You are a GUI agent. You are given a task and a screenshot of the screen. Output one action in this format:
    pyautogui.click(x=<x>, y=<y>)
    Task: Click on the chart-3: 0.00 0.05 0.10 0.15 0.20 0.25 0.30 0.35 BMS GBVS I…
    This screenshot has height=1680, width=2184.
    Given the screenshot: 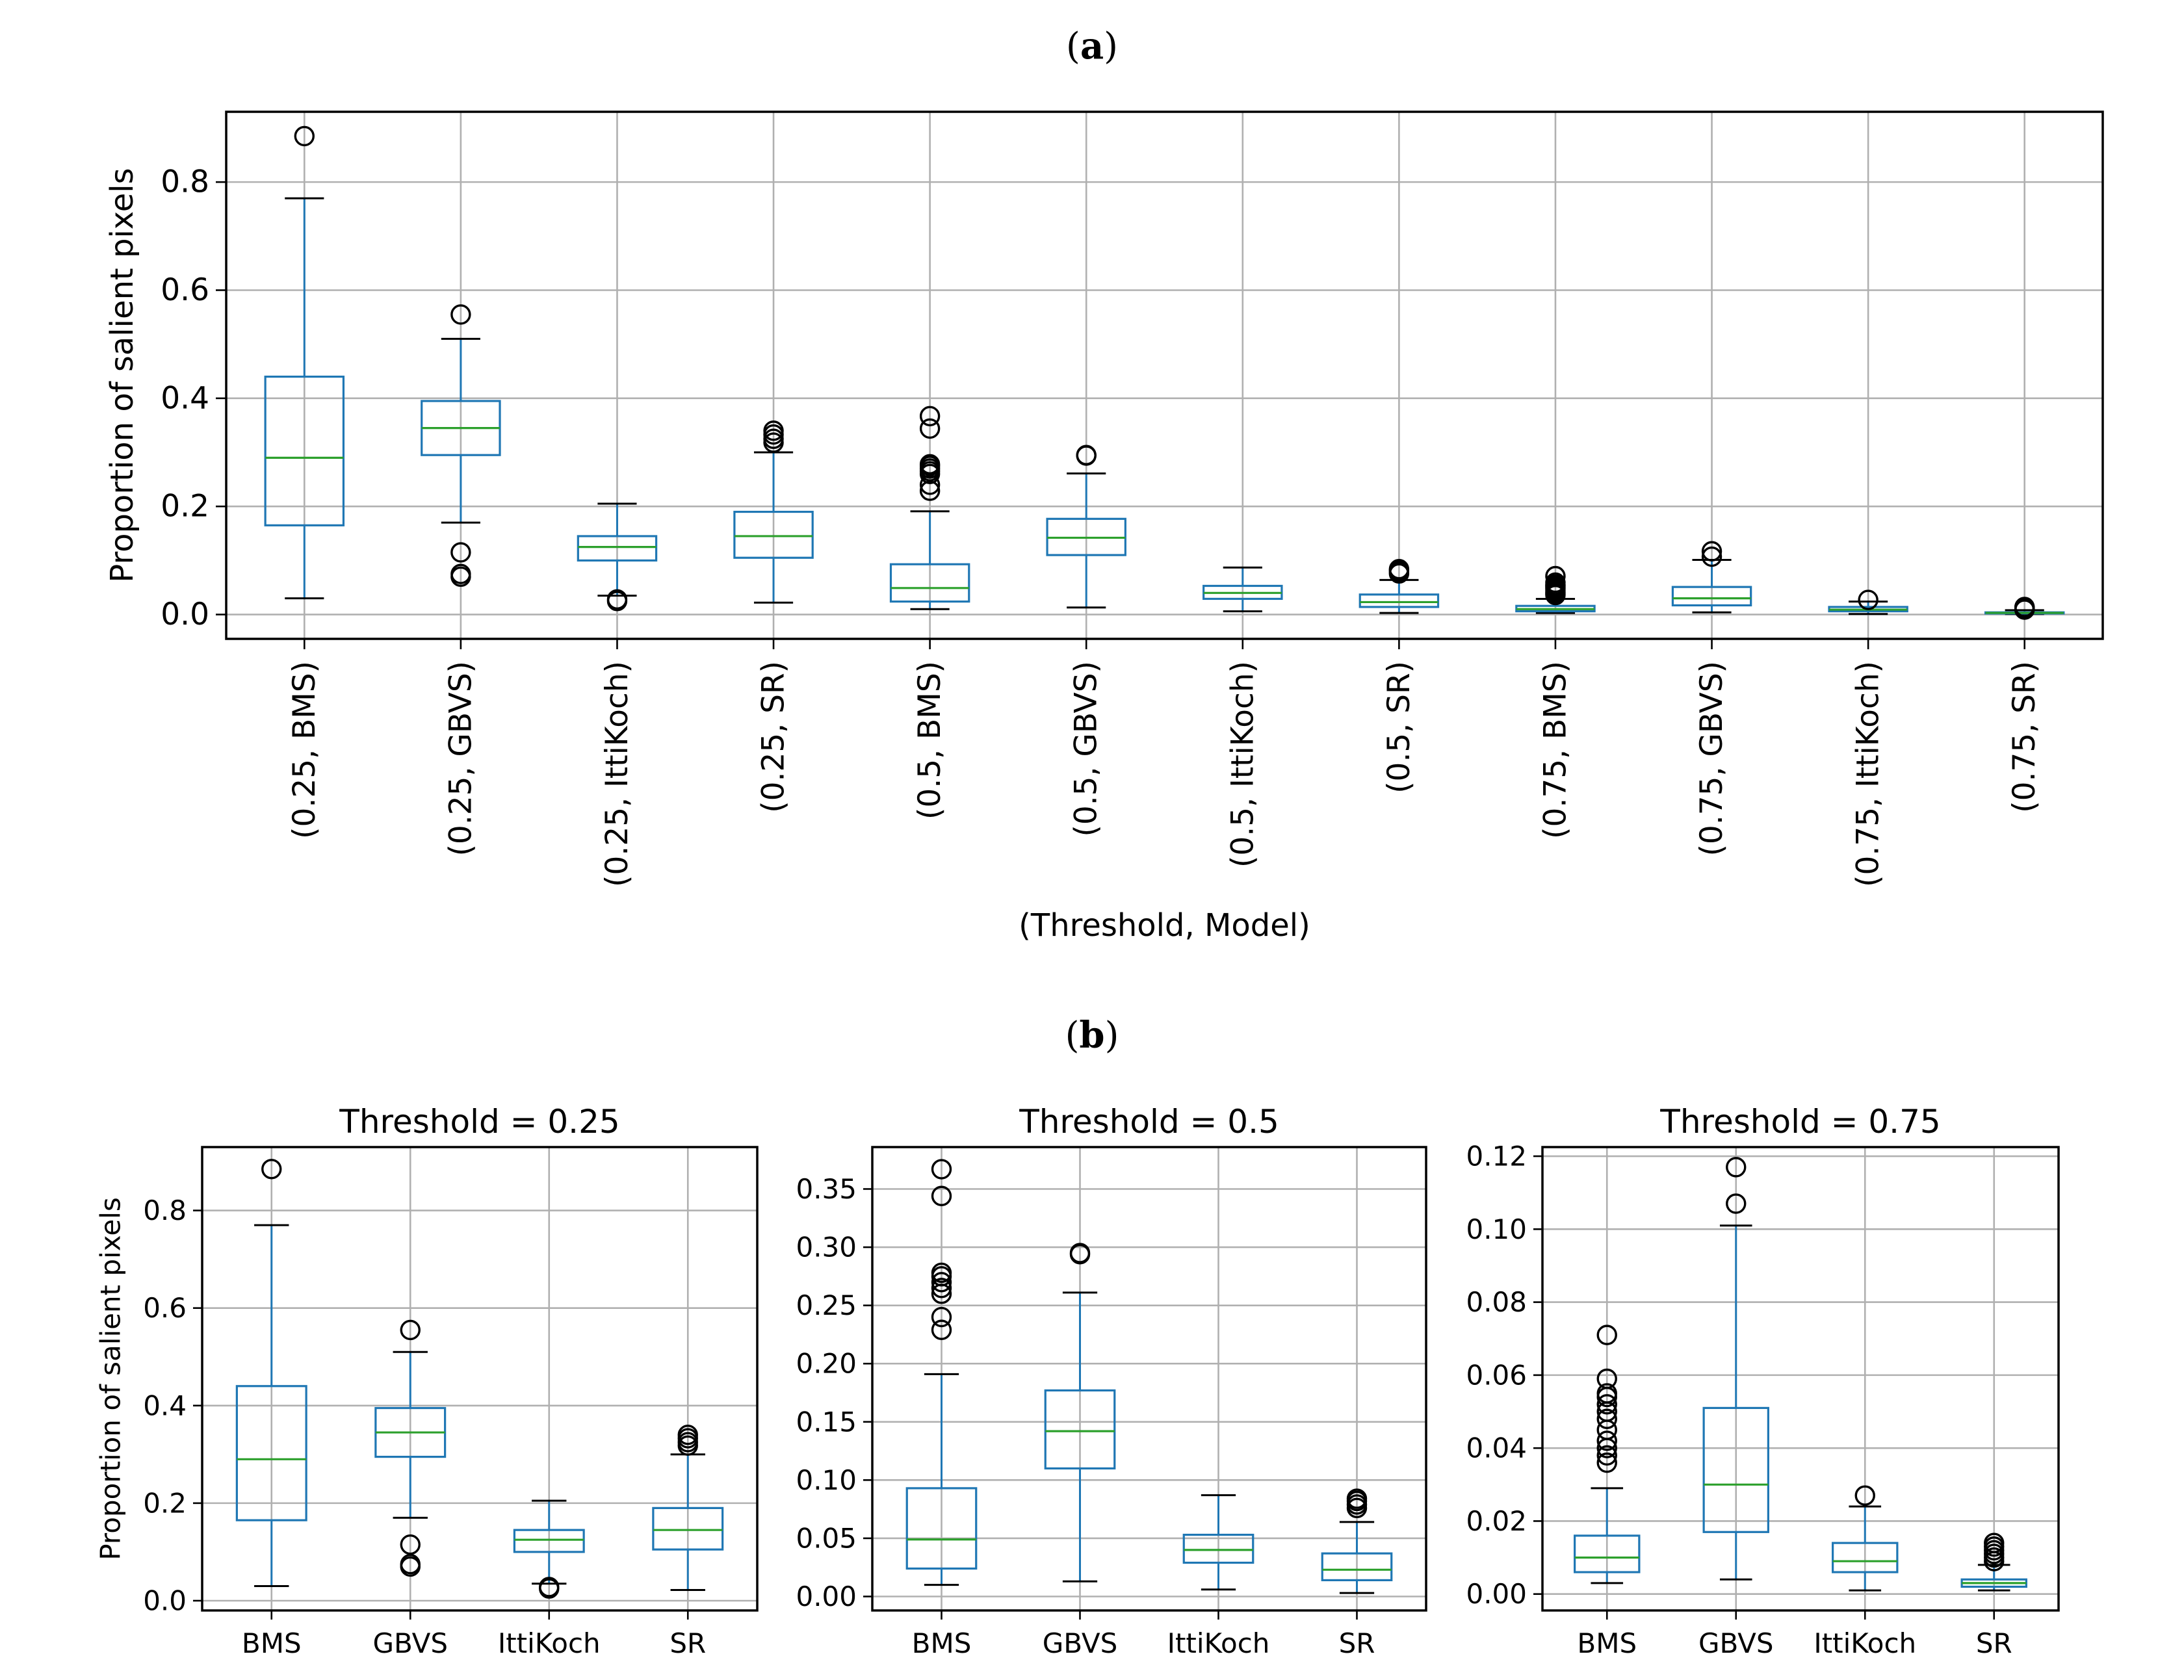 What is the action you would take?
    pyautogui.click(x=1111, y=1381)
    